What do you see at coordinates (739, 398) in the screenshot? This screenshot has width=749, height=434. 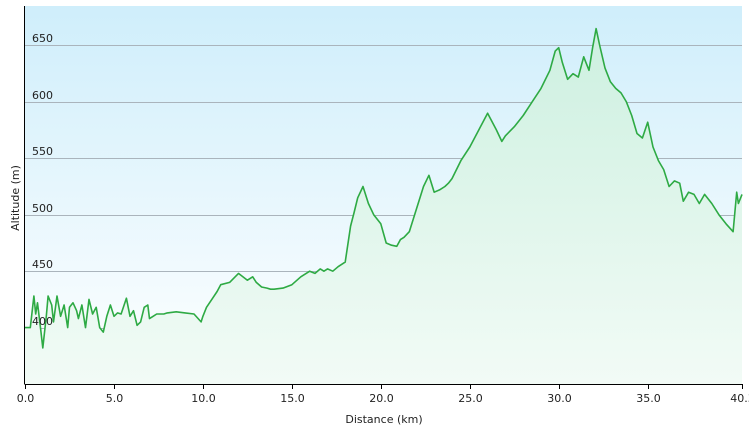 I see `x-tick-label-8: 40.3` at bounding box center [739, 398].